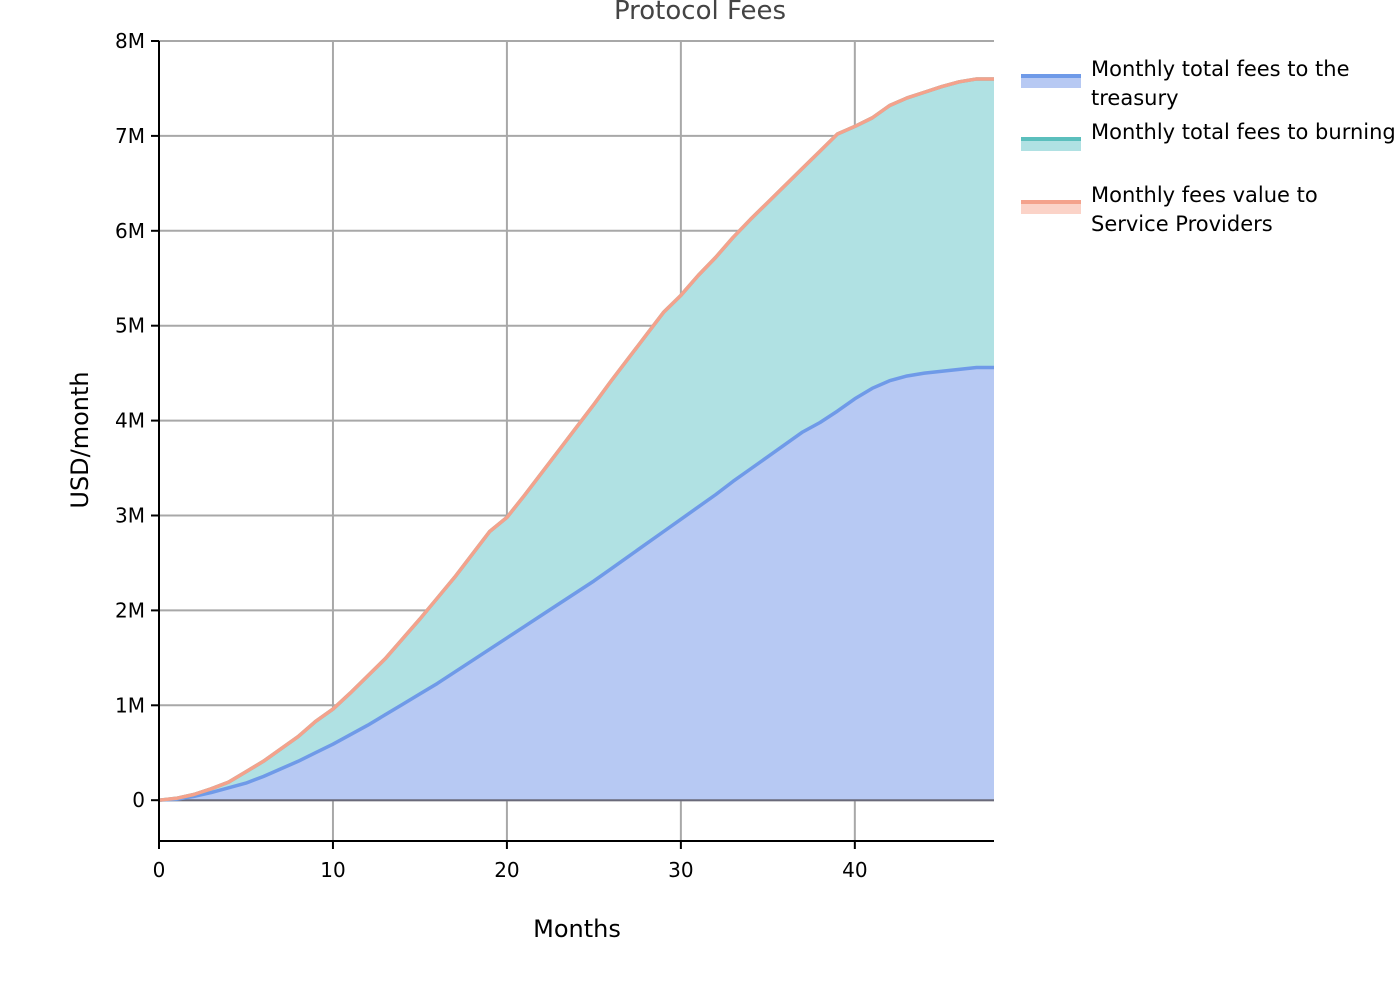 Image resolution: width=1400 pixels, height=1000 pixels. Describe the element at coordinates (700, 13) in the screenshot. I see `chart-title: Protocol Fees` at that location.